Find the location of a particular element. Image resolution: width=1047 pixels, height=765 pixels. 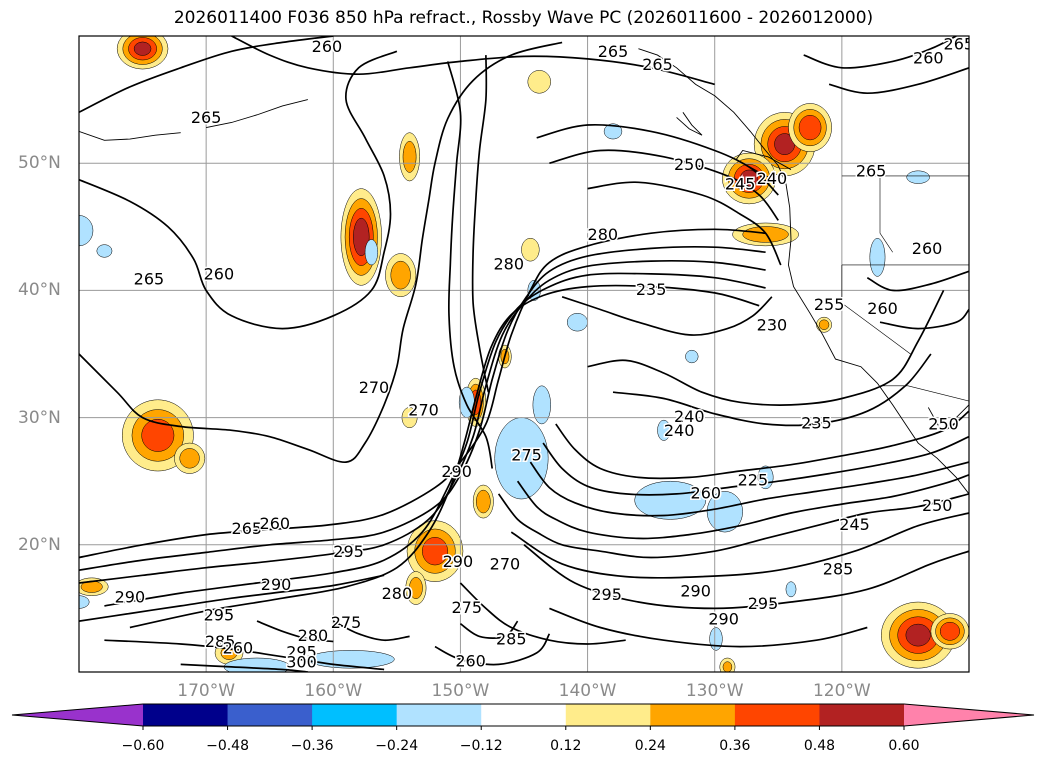

lon-tick-label: 150°W is located at coordinates (460, 691).